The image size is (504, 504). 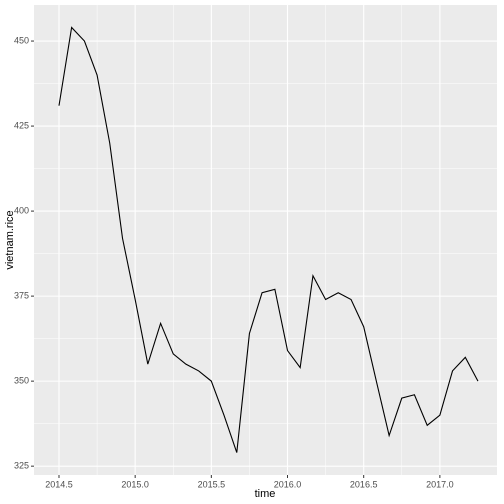 I want to click on y-tick-label: 350, so click(x=21, y=381).